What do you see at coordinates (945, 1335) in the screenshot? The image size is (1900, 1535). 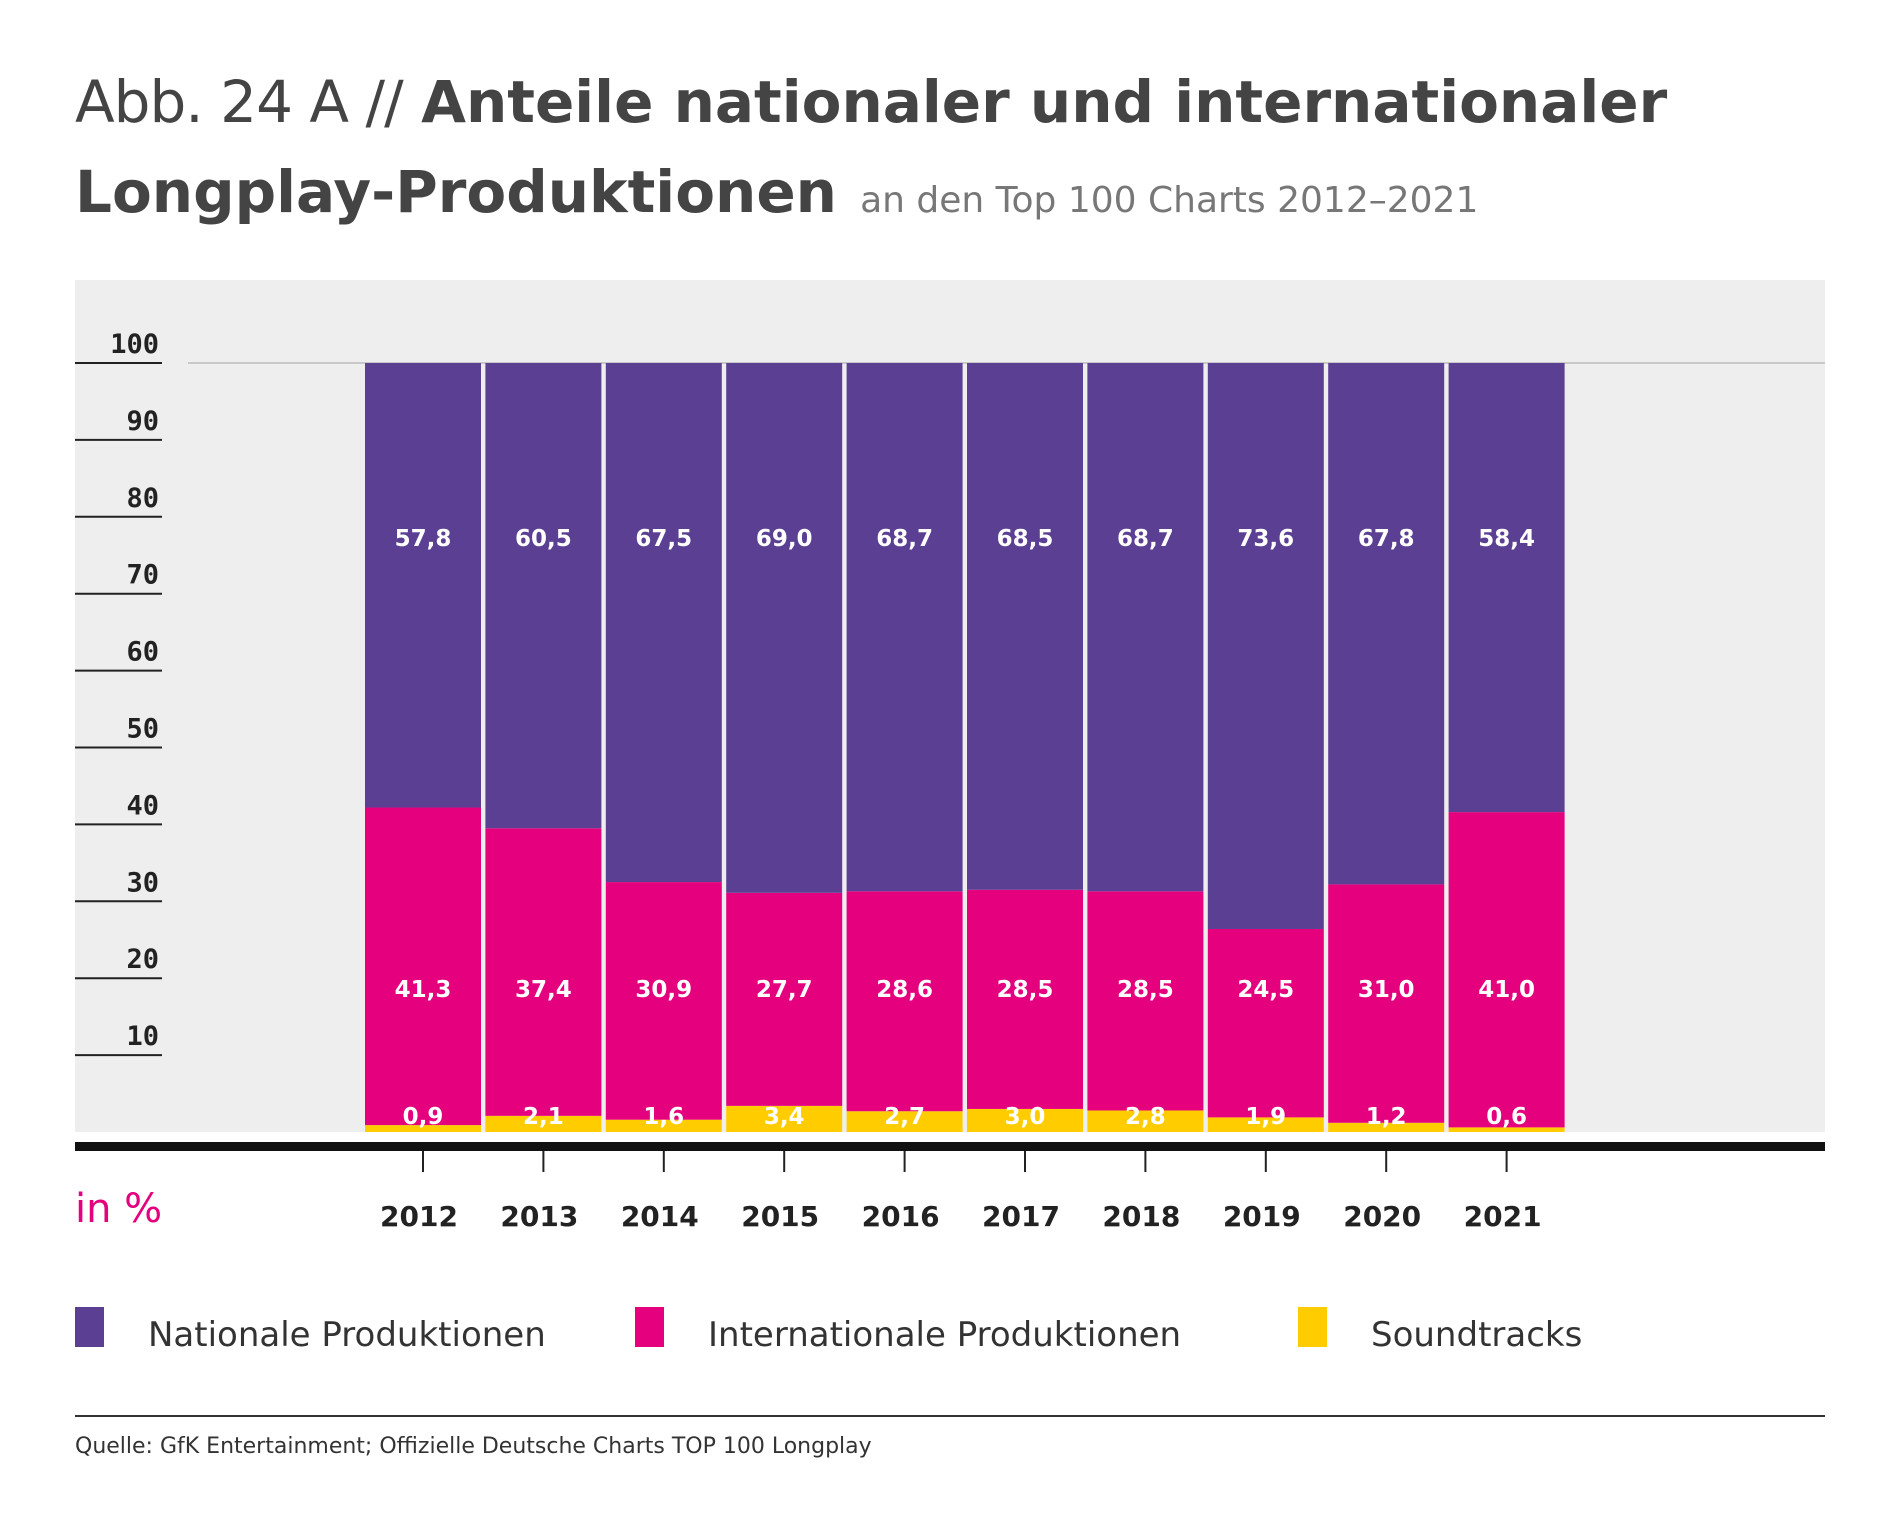 I see `legend-label-international: Internationale Produktionen` at bounding box center [945, 1335].